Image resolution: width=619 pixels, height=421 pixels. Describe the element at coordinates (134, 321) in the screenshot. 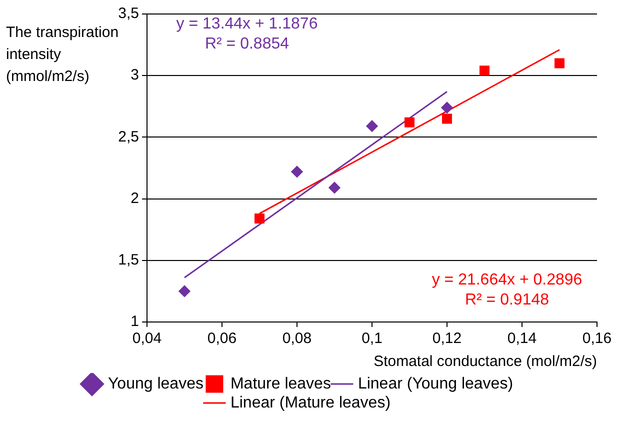

I see `y-tick-label: 1` at that location.